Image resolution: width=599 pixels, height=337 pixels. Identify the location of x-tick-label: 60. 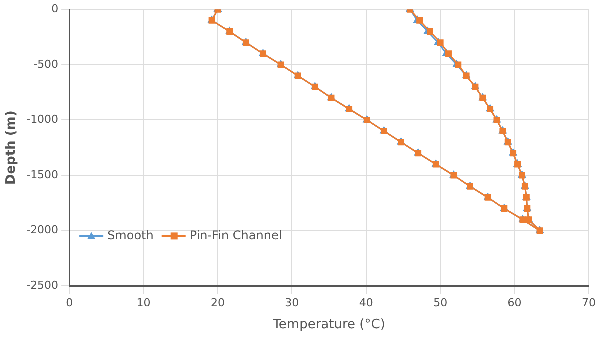
(515, 303).